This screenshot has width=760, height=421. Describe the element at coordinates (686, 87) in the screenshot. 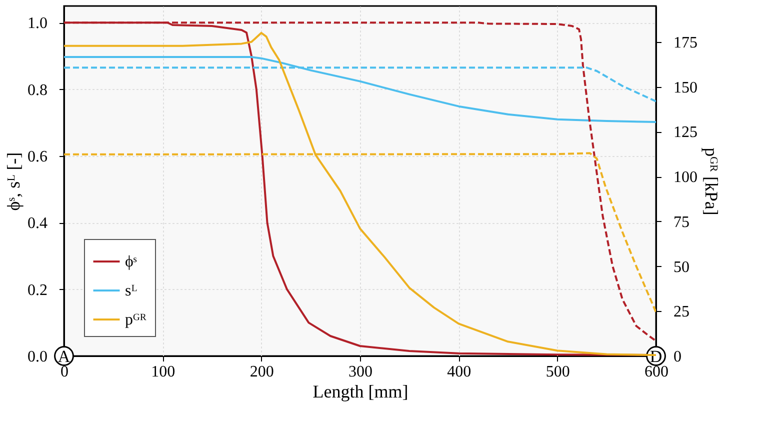

I see `y2-tick-label: 150` at that location.